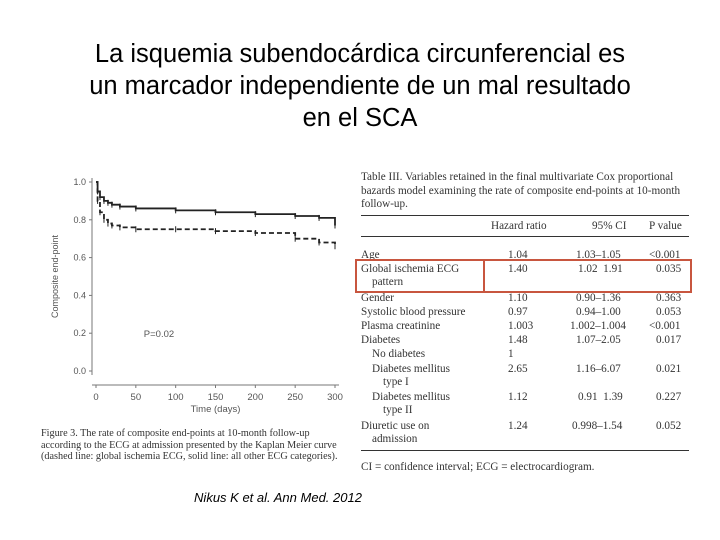 This screenshot has height=540, width=720. Describe the element at coordinates (79, 258) in the screenshot. I see `y-tick-label: 0.6` at that location.